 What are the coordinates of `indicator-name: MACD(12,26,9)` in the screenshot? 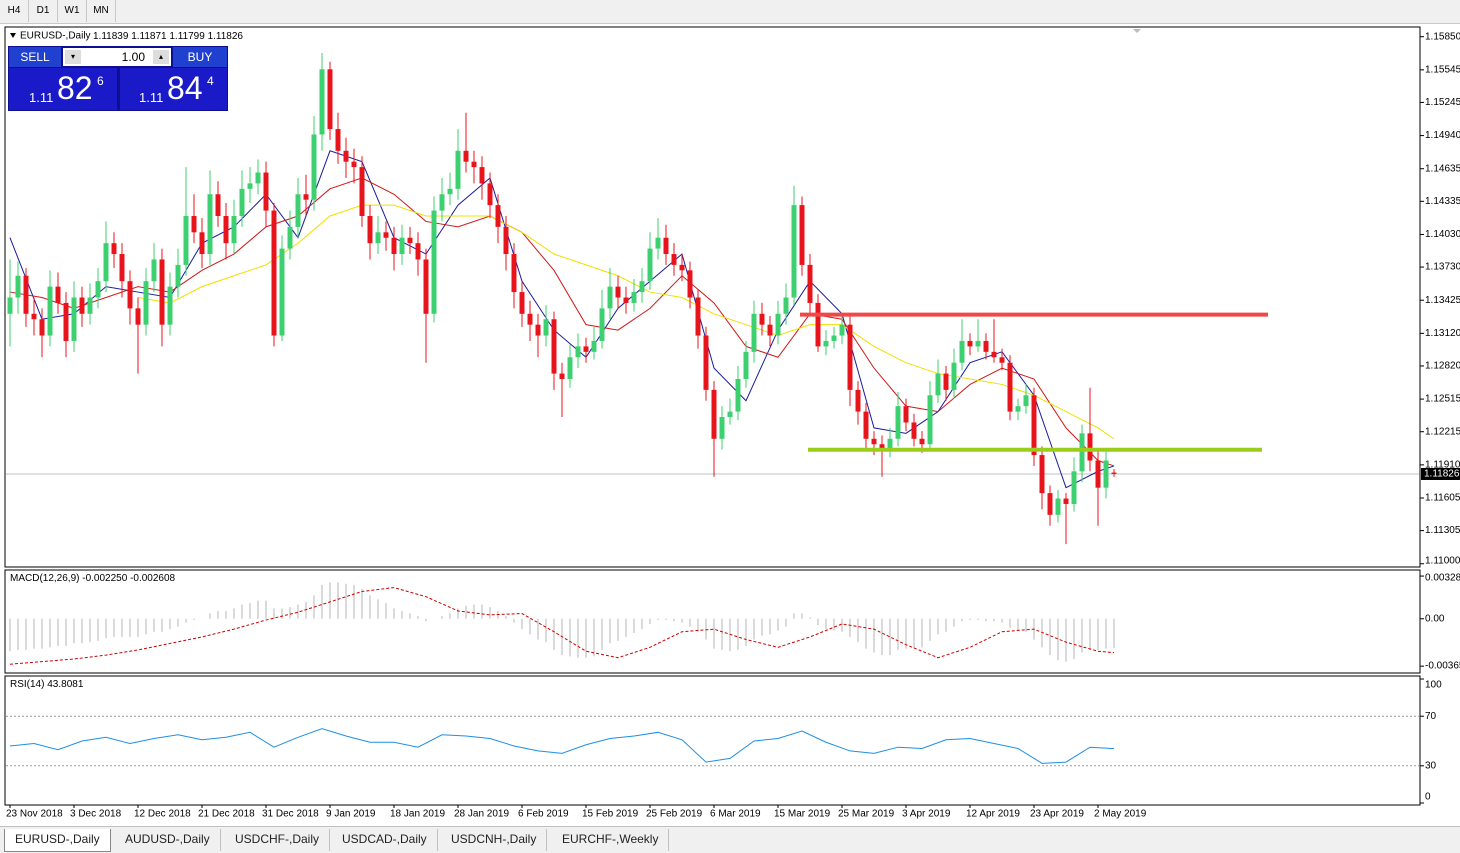 It's located at (44, 578).